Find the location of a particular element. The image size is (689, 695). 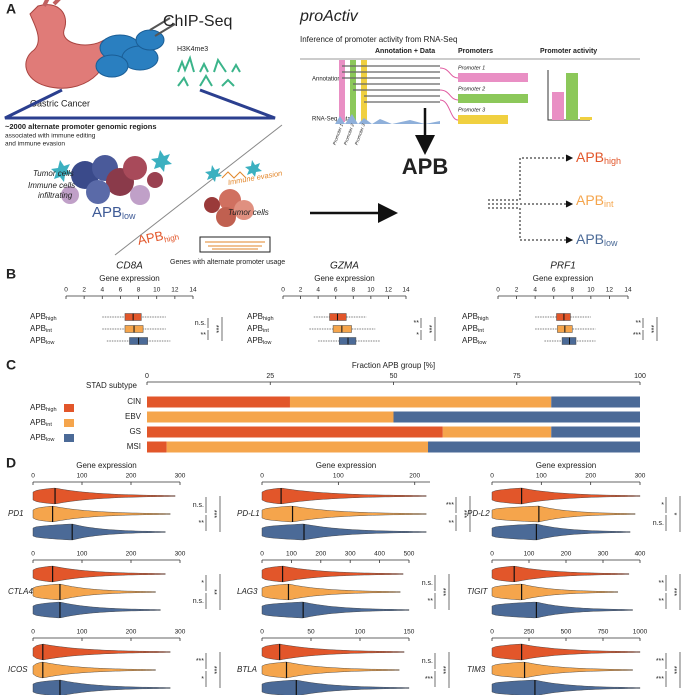

x-tick-label: 300 is located at coordinates (603, 554).